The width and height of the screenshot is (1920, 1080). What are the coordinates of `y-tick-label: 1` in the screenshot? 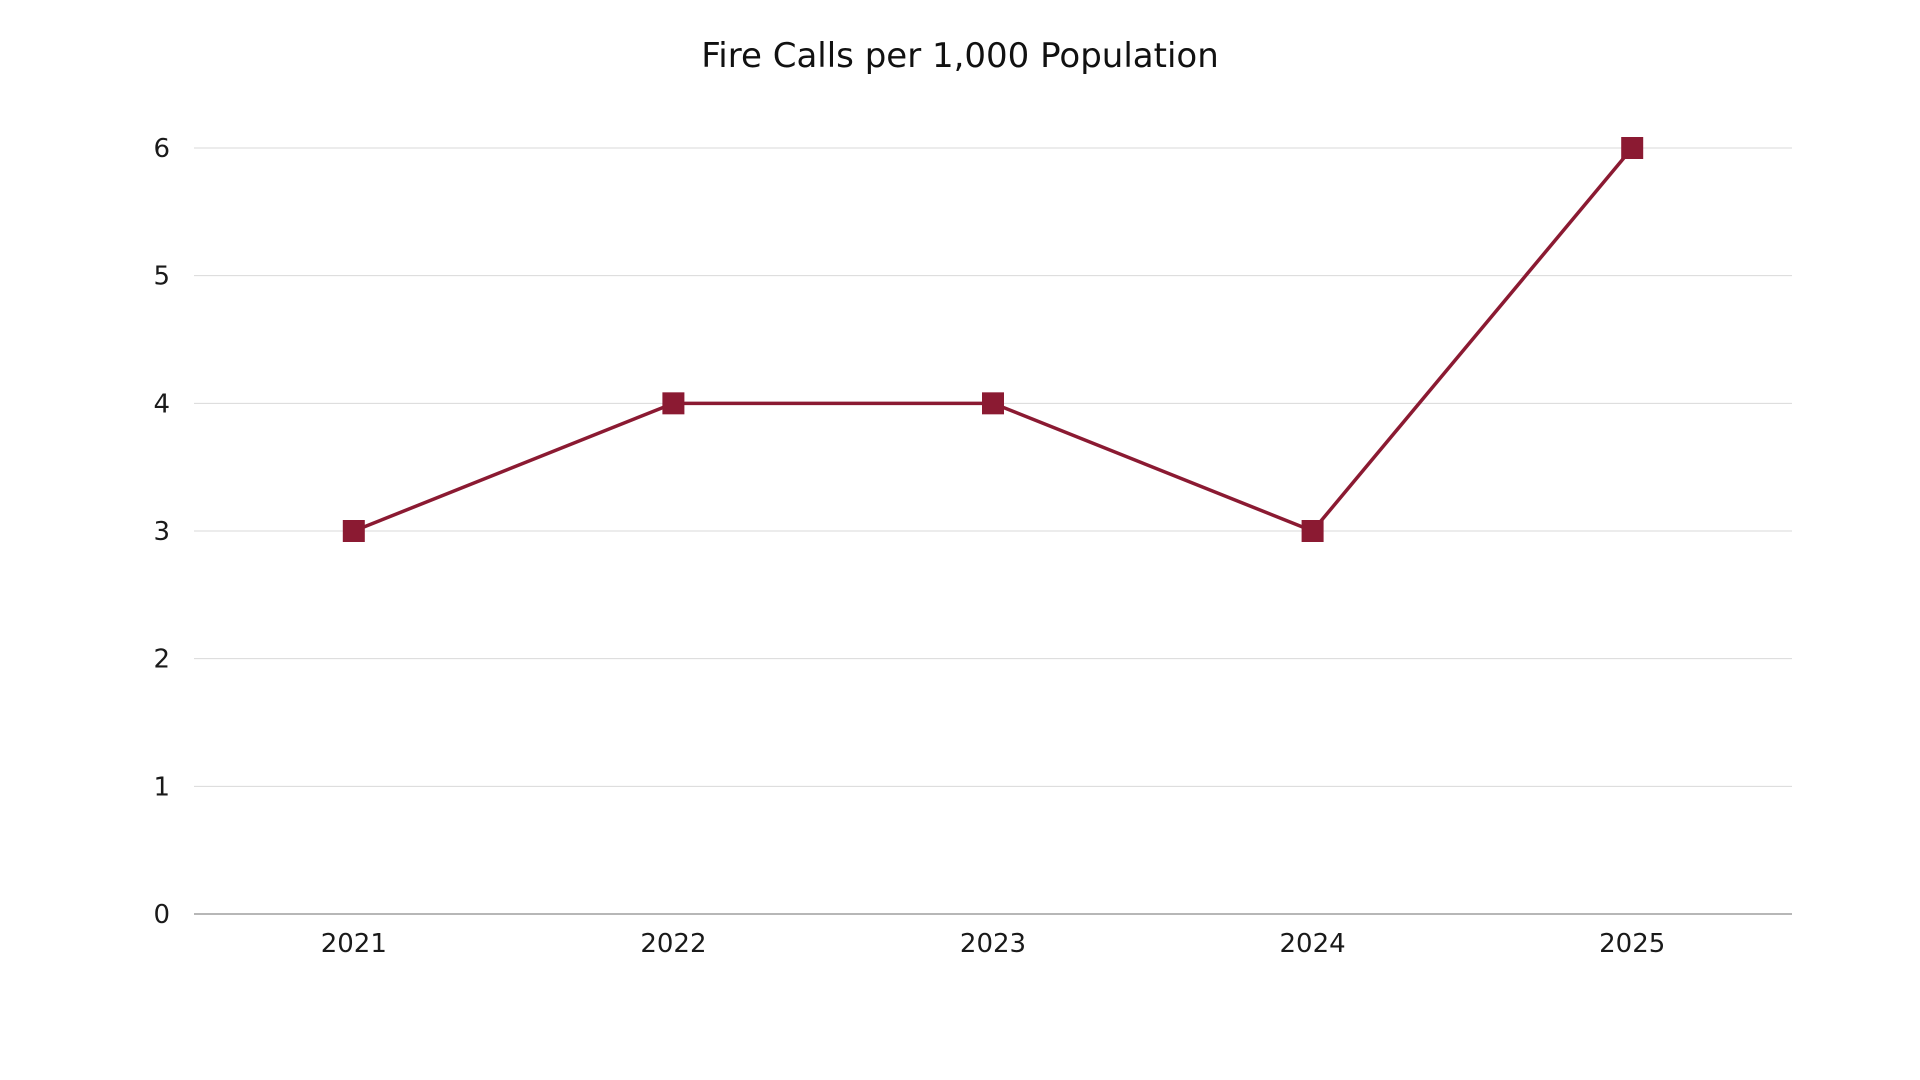 It's located at (161, 787).